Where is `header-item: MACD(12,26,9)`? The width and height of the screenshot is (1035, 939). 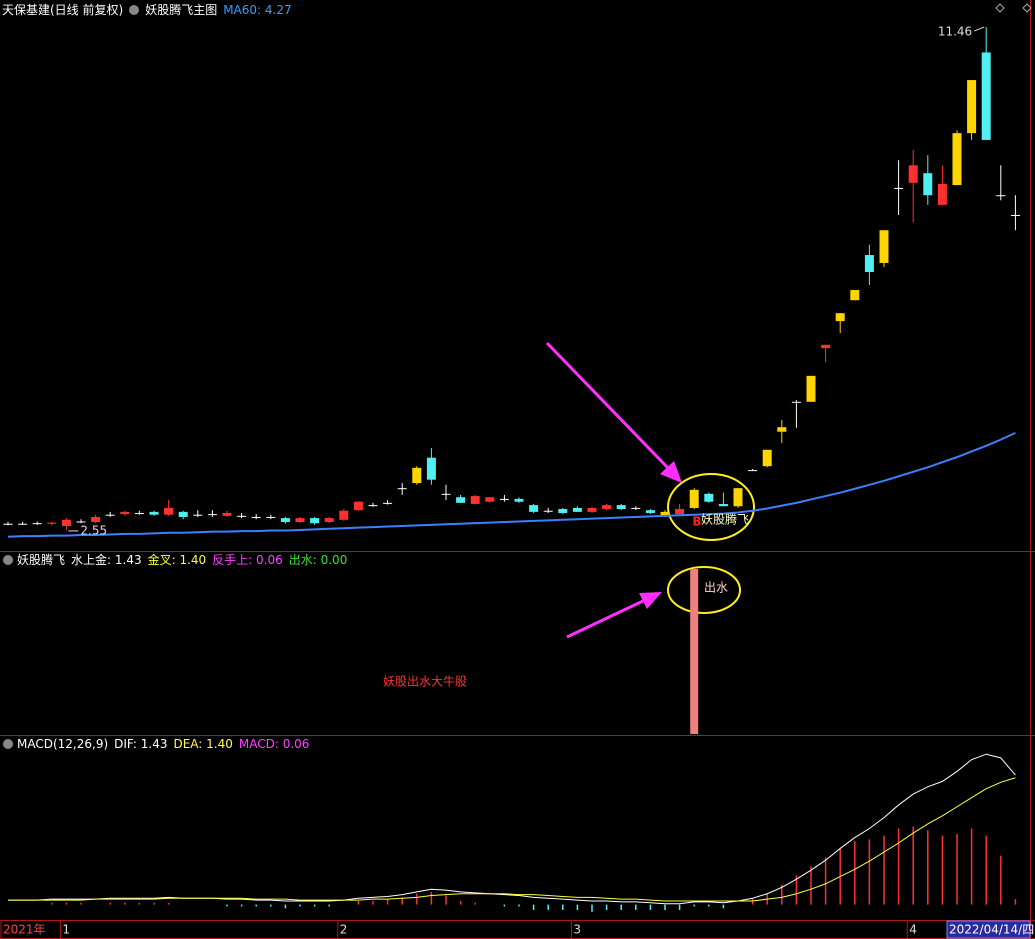
header-item: MACD(12,26,9) is located at coordinates (62, 744).